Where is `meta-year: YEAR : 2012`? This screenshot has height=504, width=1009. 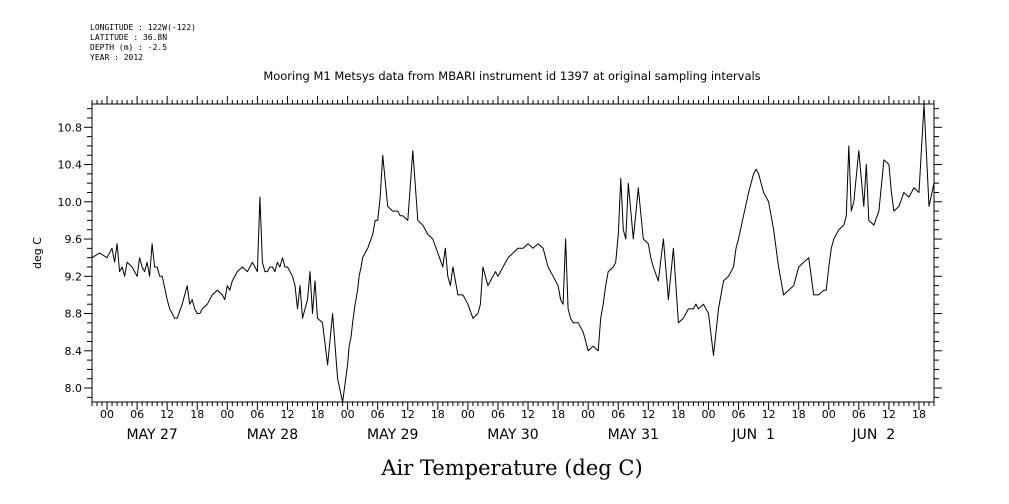
meta-year: YEAR : 2012 is located at coordinates (116, 57).